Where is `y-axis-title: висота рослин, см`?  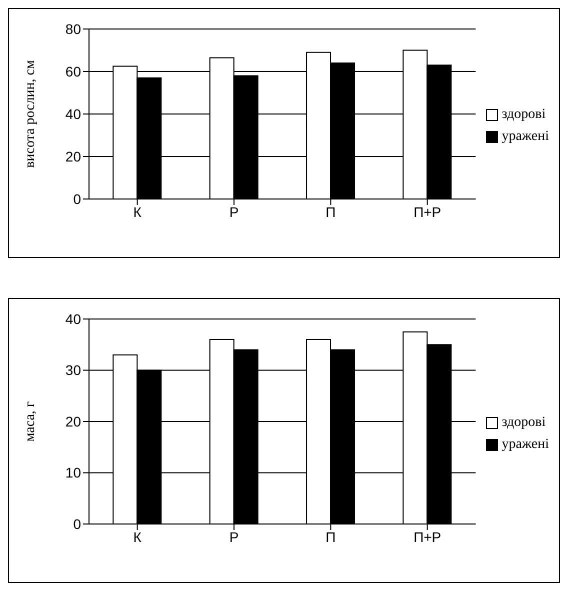
y-axis-title: висота рослин, см is located at coordinates (30, 114).